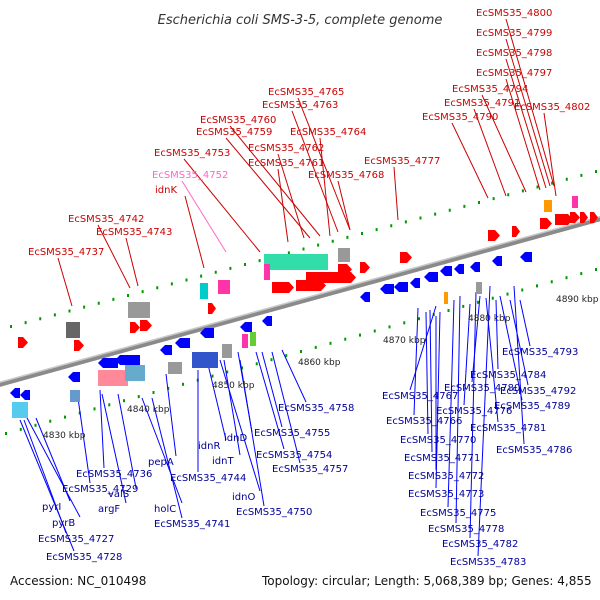 The image size is (600, 600). What do you see at coordinates (548, 206) in the screenshot?
I see `orange-gene-box` at bounding box center [548, 206].